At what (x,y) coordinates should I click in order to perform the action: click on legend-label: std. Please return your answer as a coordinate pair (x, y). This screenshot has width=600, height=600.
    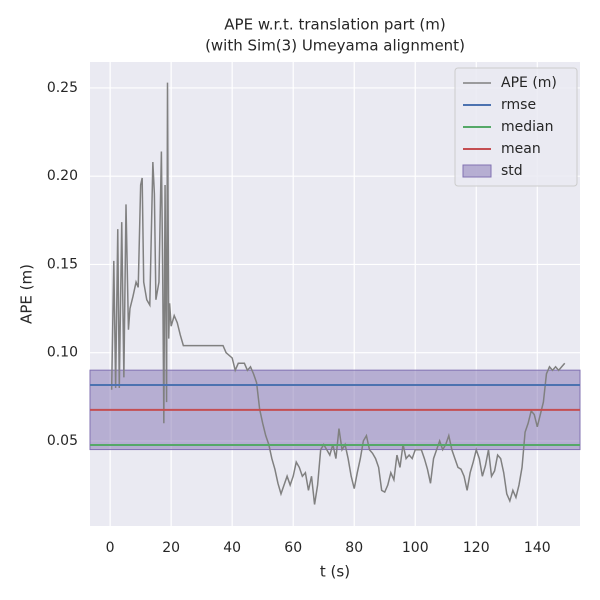
    Looking at the image, I should click on (512, 171).